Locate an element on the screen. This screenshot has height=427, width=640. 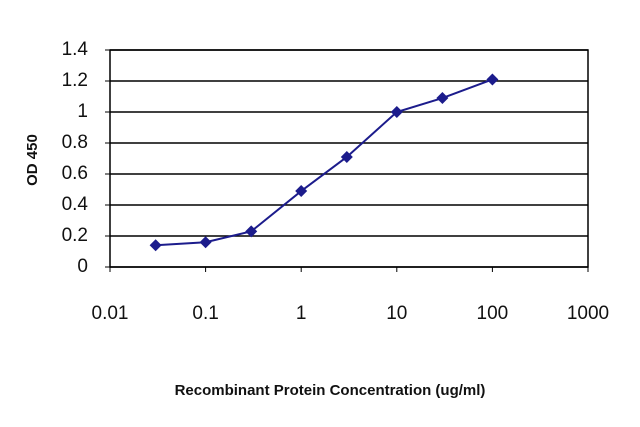
x-tick-label: 100 is located at coordinates (493, 313).